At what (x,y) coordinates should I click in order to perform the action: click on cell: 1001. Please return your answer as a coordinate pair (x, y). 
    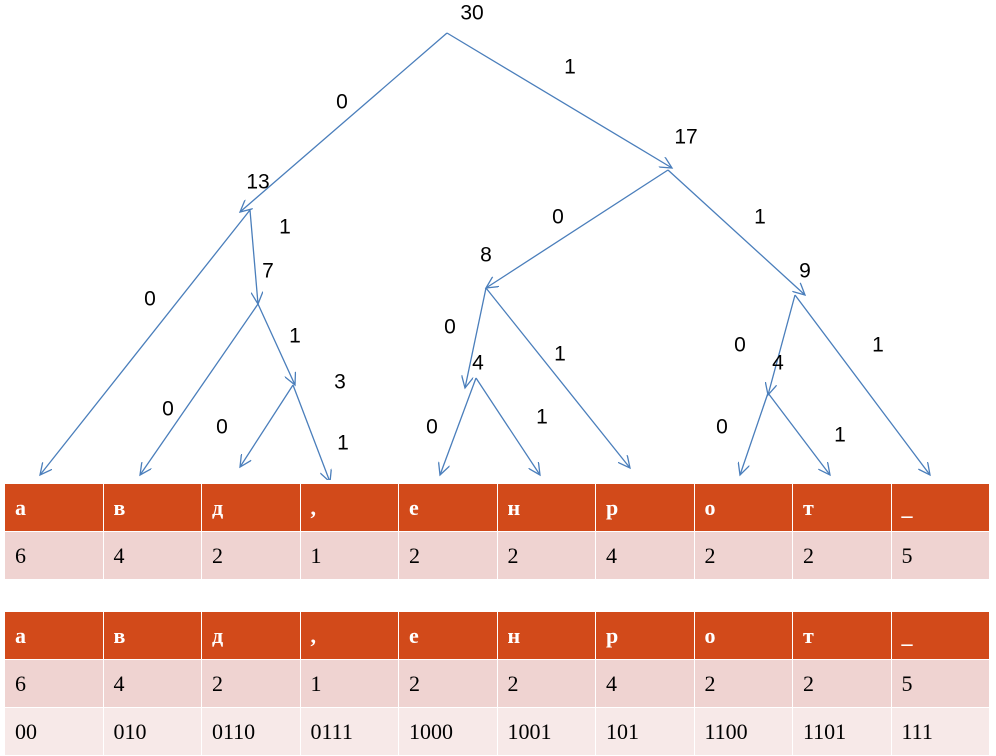
    Looking at the image, I should click on (546, 731).